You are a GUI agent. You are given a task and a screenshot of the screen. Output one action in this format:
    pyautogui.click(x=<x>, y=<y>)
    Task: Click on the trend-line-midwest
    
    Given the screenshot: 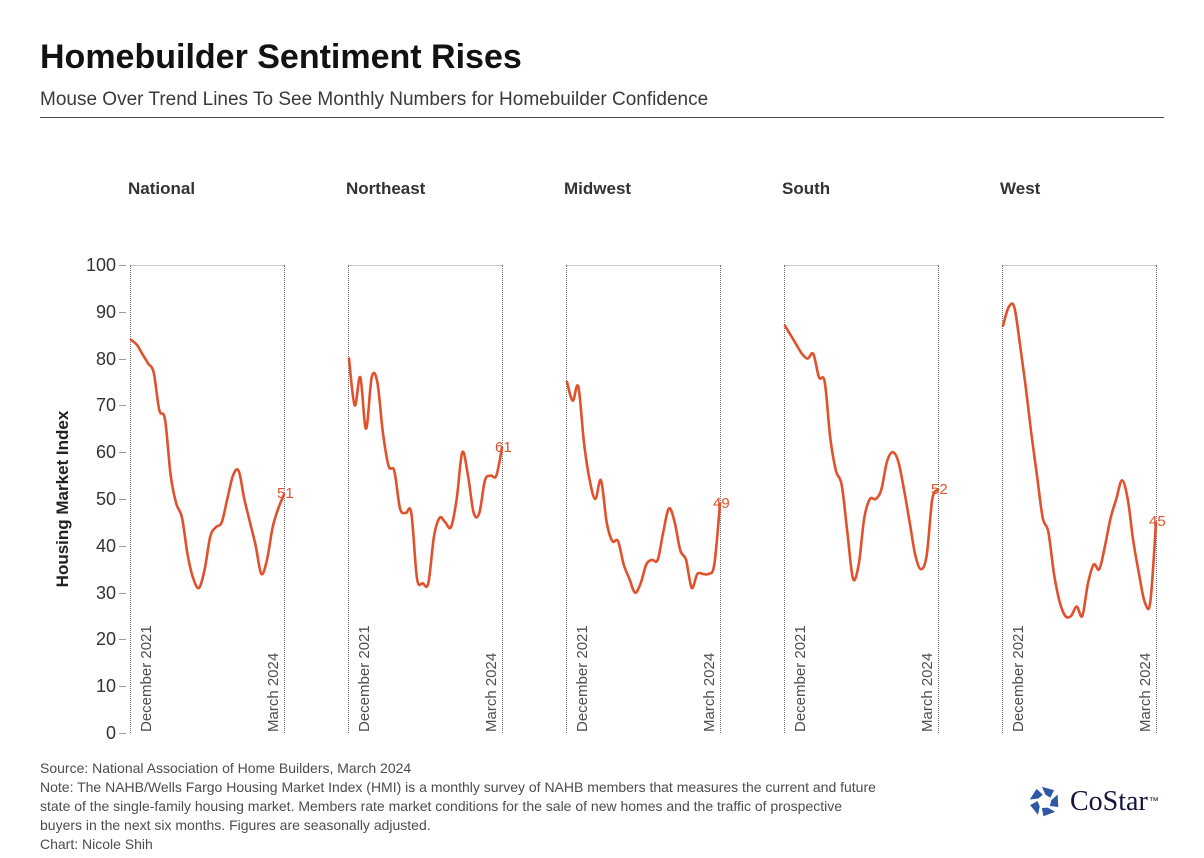 What is the action you would take?
    pyautogui.click(x=643, y=487)
    